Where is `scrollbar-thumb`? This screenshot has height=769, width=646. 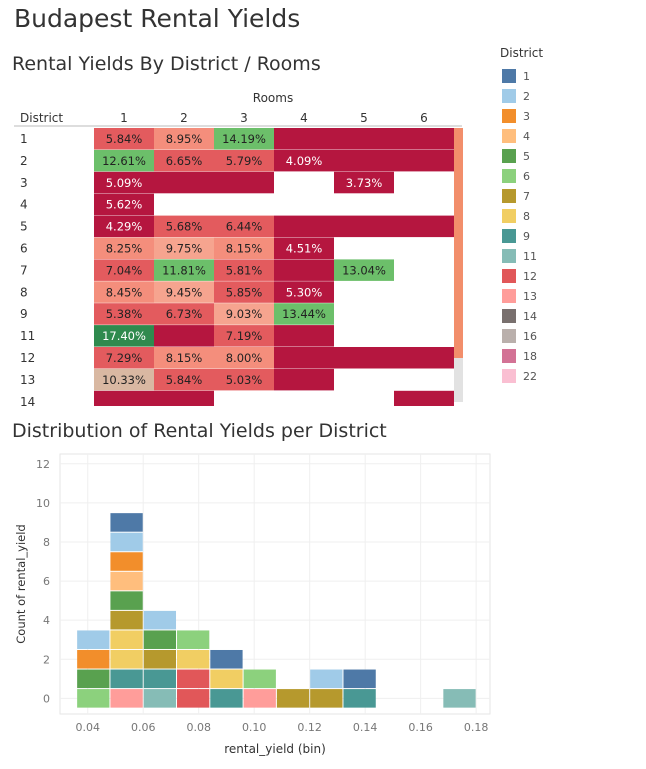
scrollbar-thumb is located at coordinates (458, 243).